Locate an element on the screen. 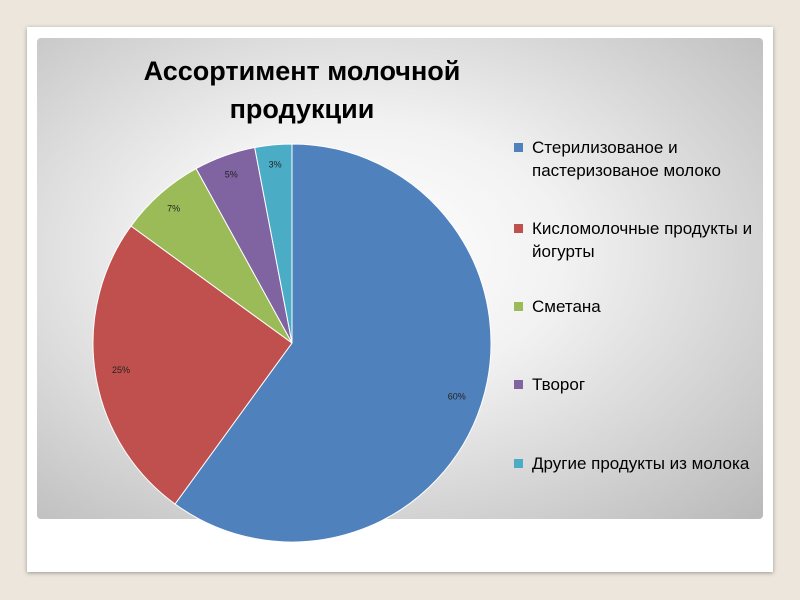  legend-item-sterilized-milk: Стерилизованое и пастеризованое молоко is located at coordinates (634, 159).